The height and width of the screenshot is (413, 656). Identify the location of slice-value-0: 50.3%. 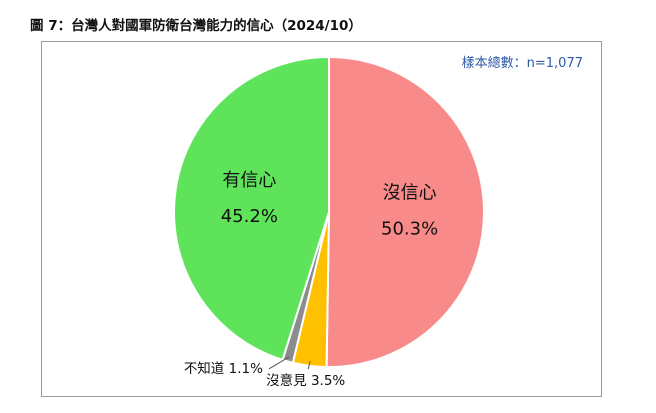
(409, 229).